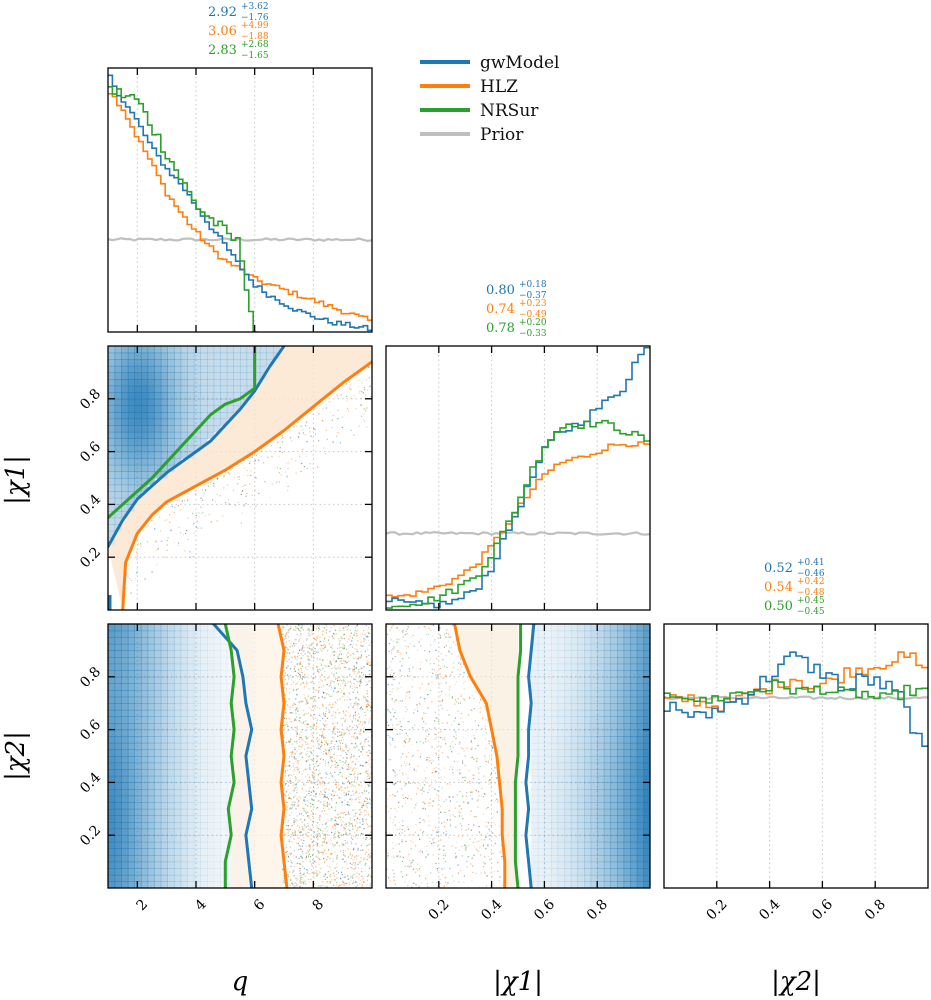 The image size is (931, 1000). Describe the element at coordinates (811, 593) in the screenshot. I see `stat-minus: −0.48` at that location.